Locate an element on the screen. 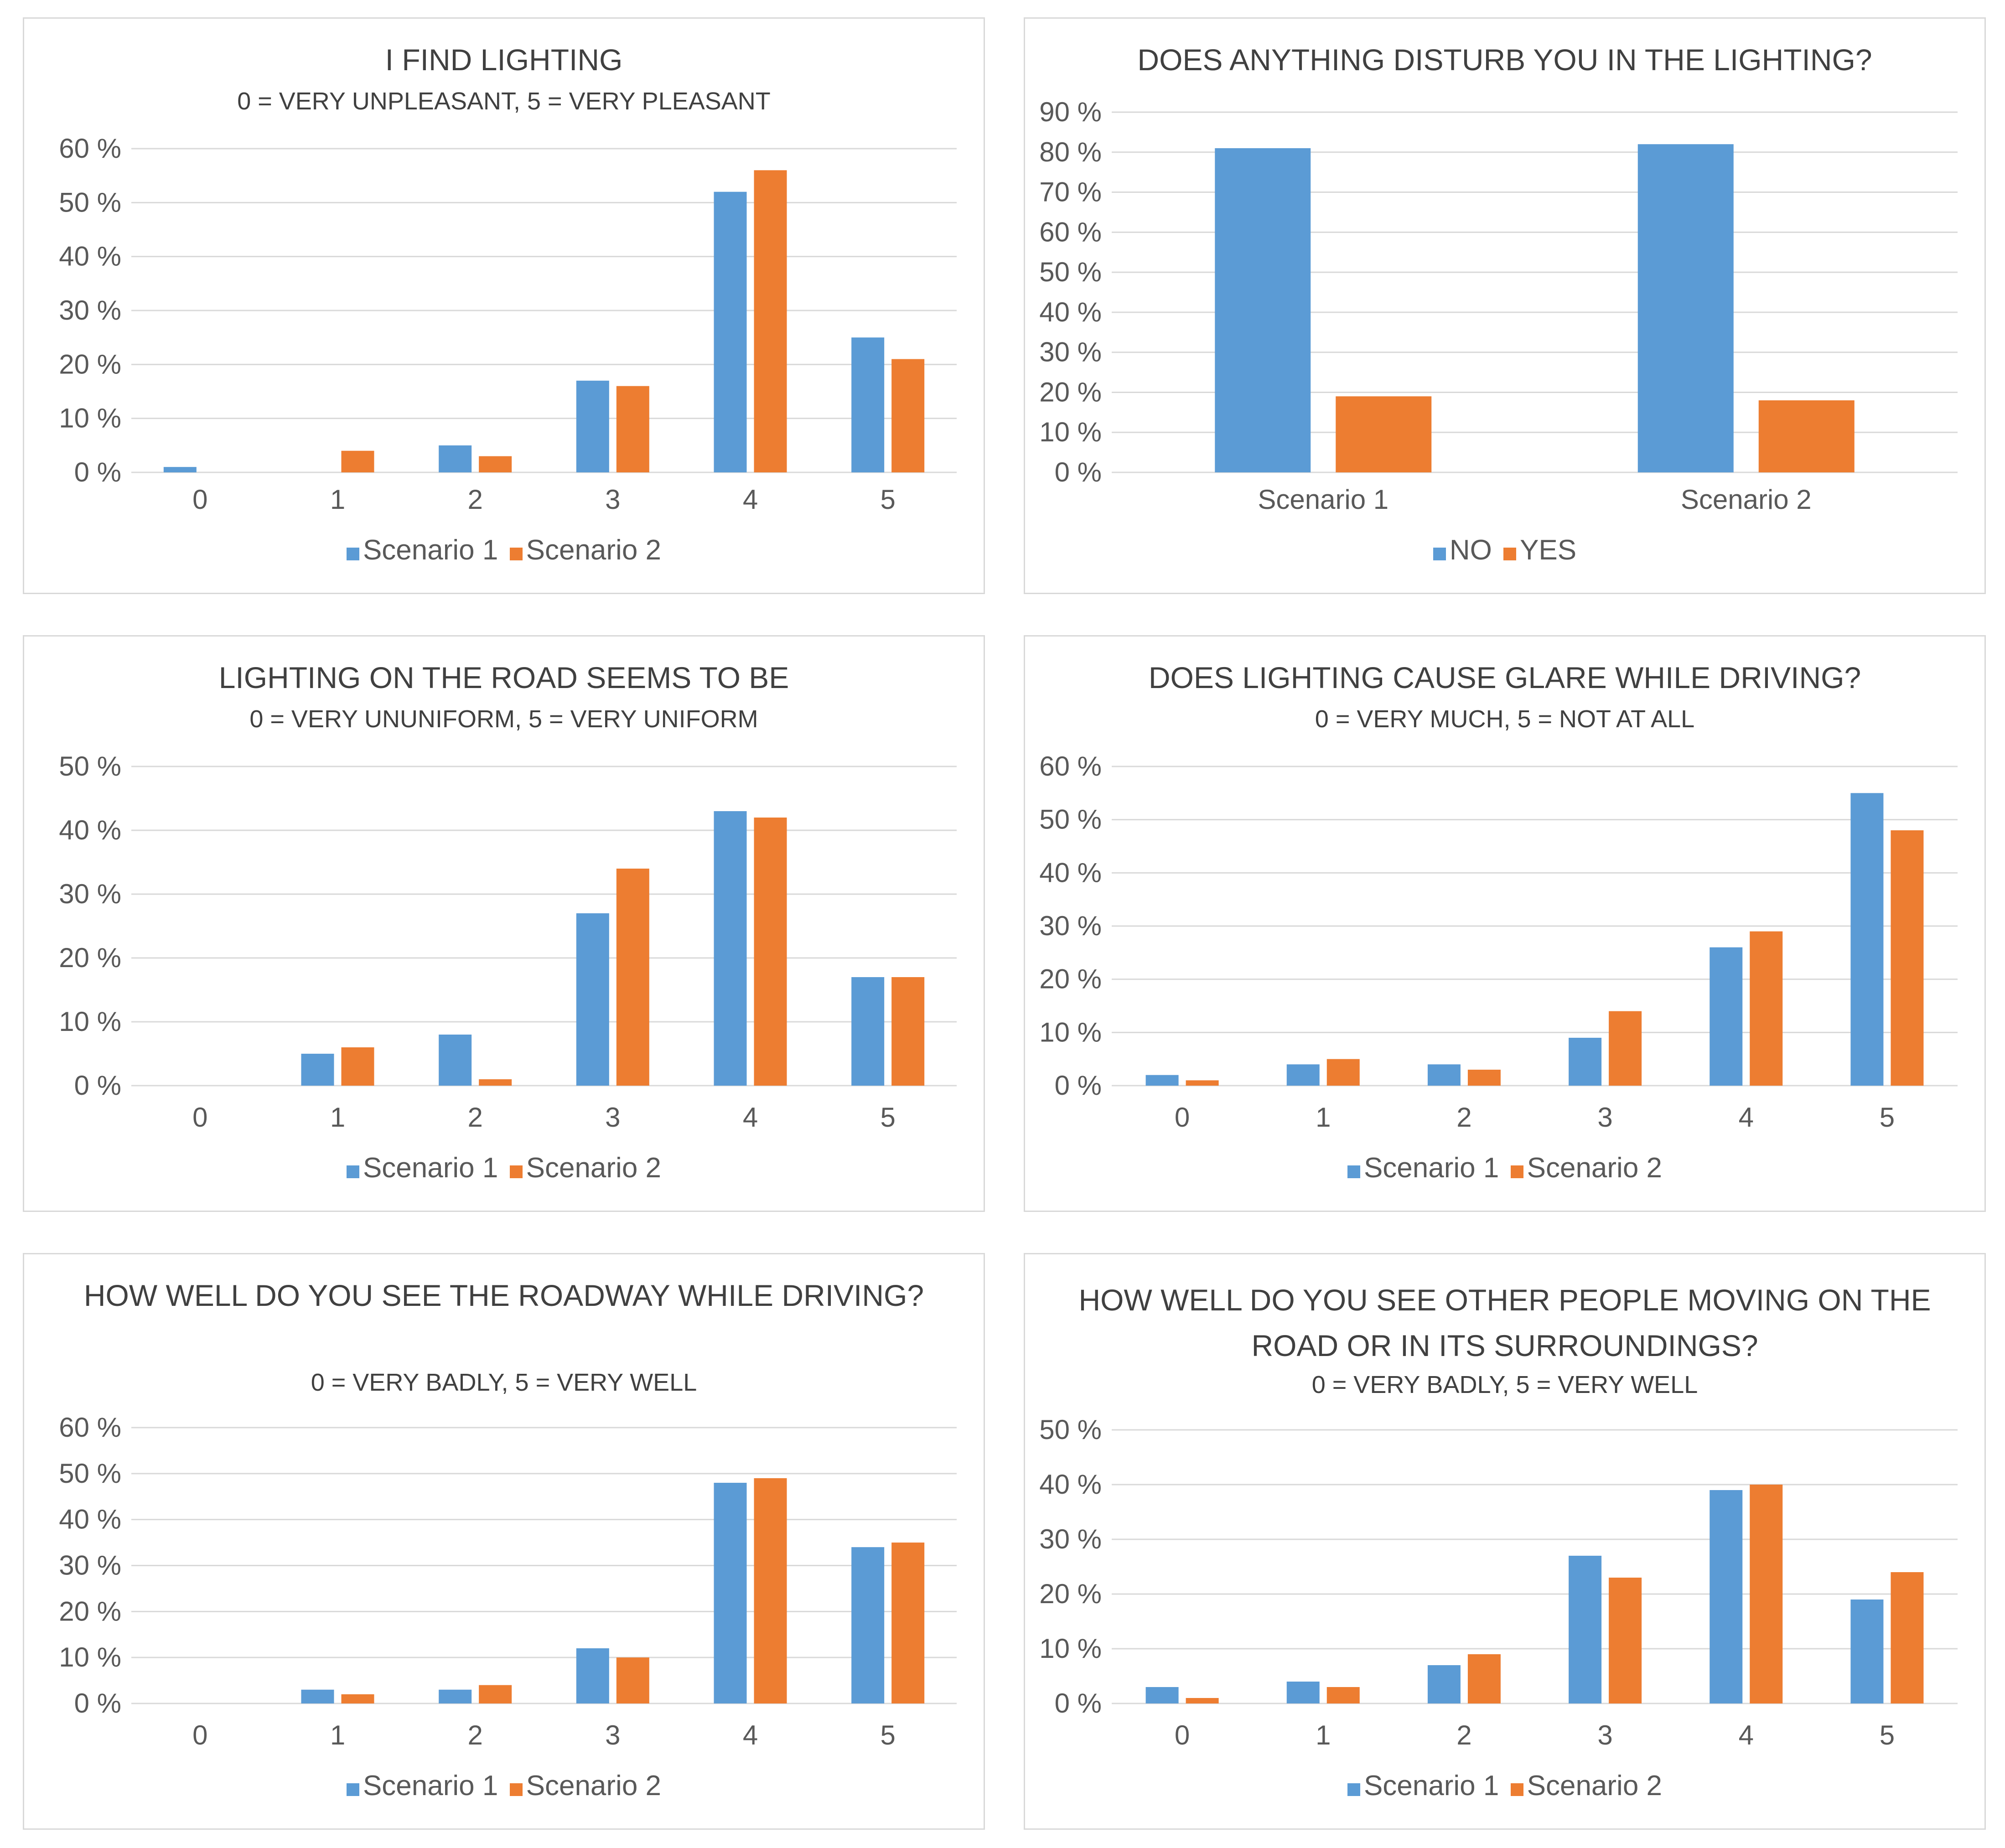 Image resolution: width=2005 pixels, height=1848 pixels. chart-legend: NO YES is located at coordinates (1504, 550).